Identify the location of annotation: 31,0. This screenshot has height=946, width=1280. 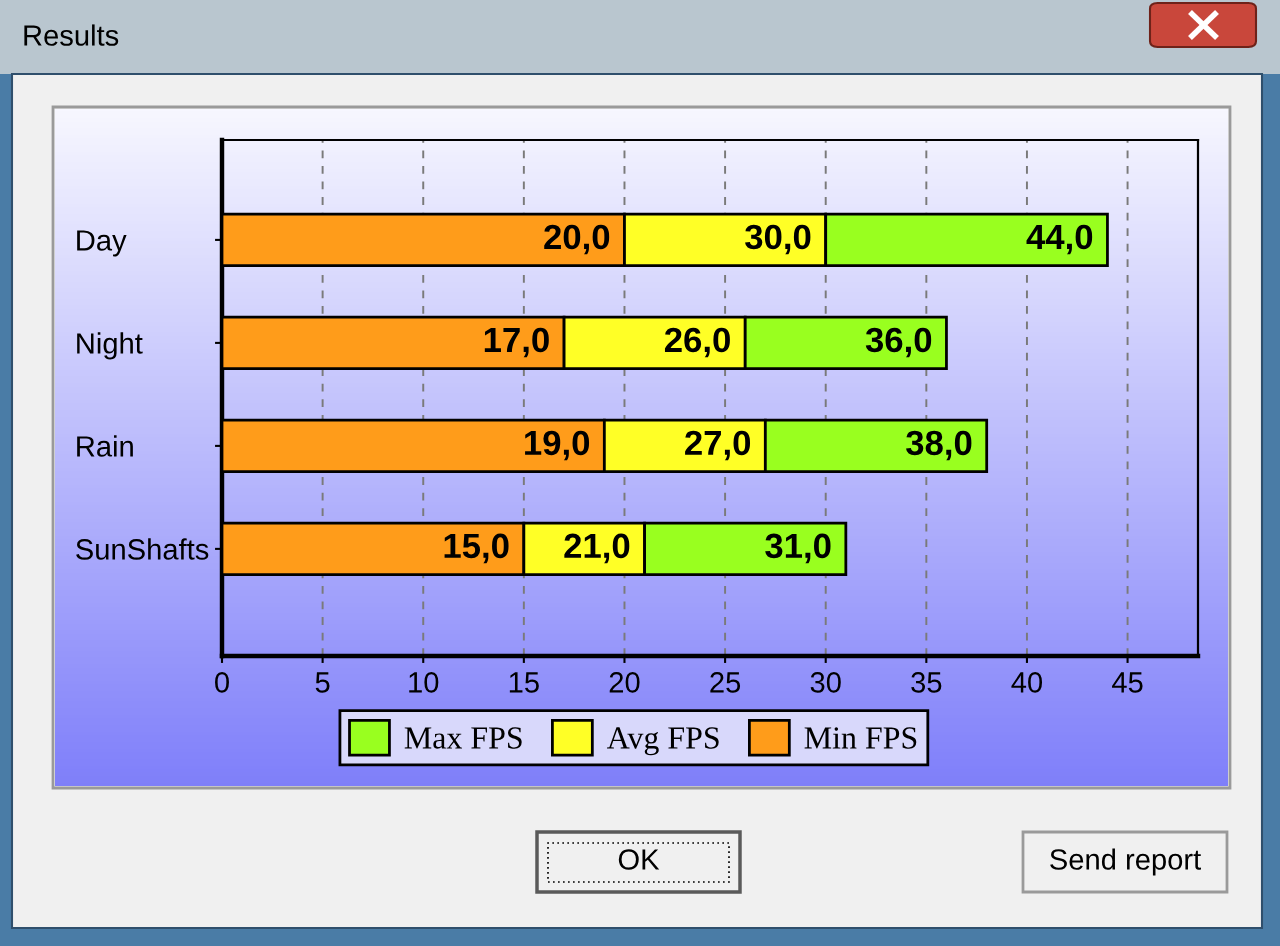
(798, 548).